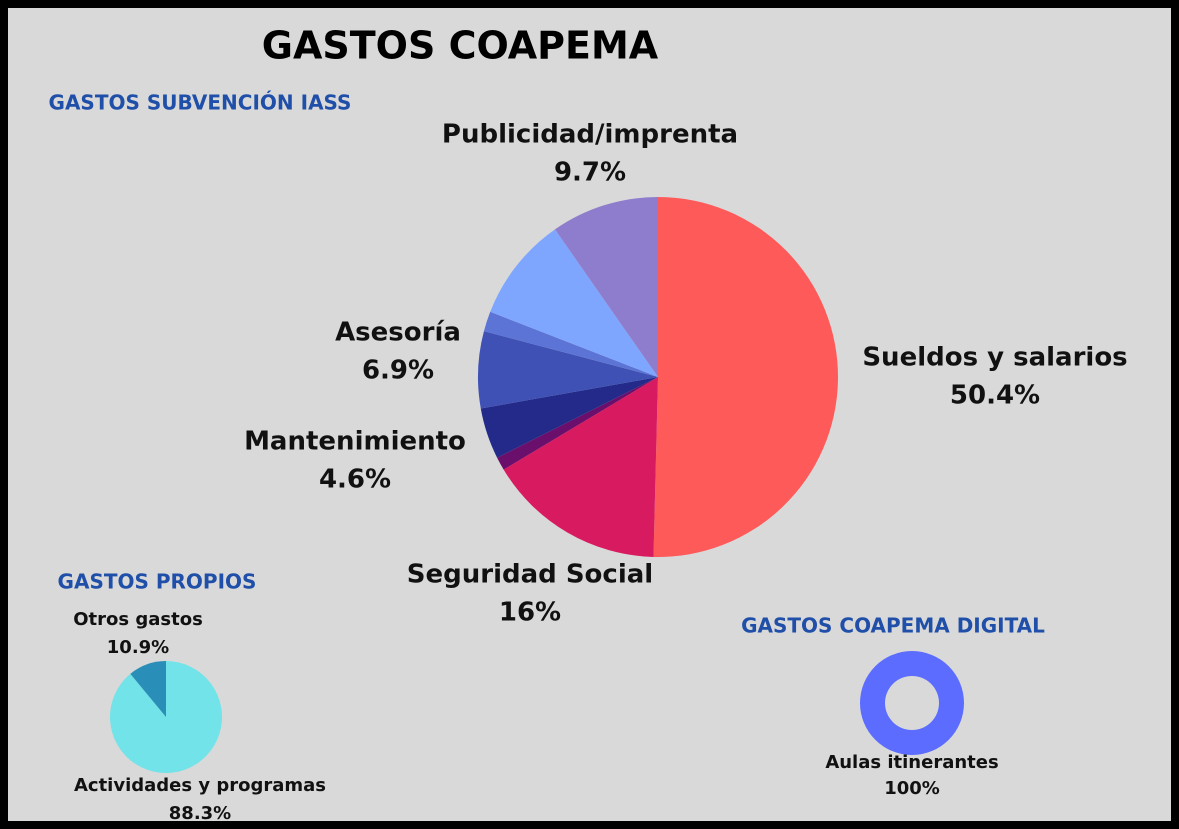 The height and width of the screenshot is (829, 1179). I want to click on chart-title: GASTOS COAPEMA DIGITAL, so click(893, 626).